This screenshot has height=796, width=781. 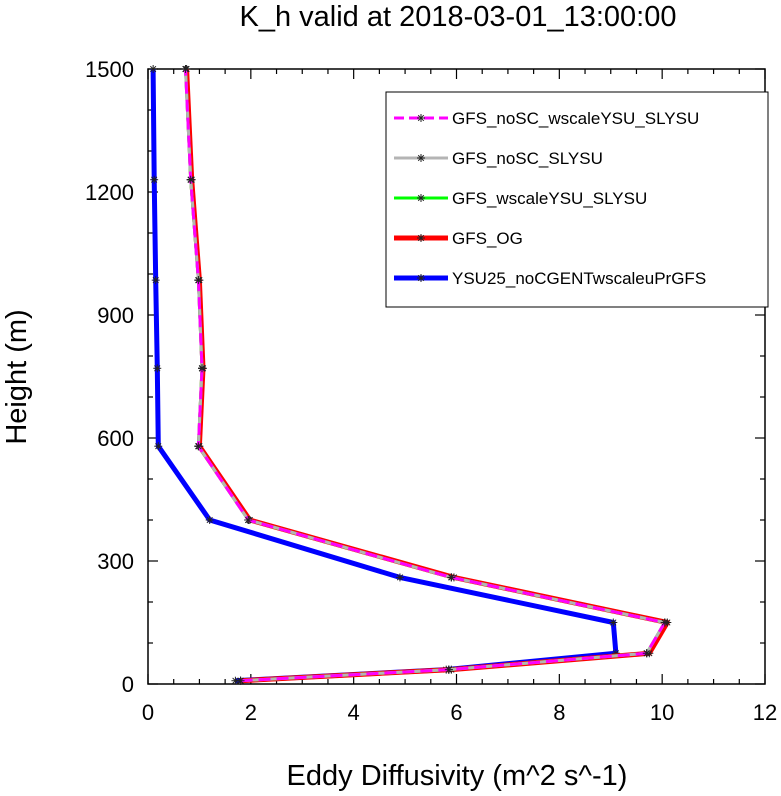 What do you see at coordinates (251, 712) in the screenshot?
I see `x-tick-label: 2` at bounding box center [251, 712].